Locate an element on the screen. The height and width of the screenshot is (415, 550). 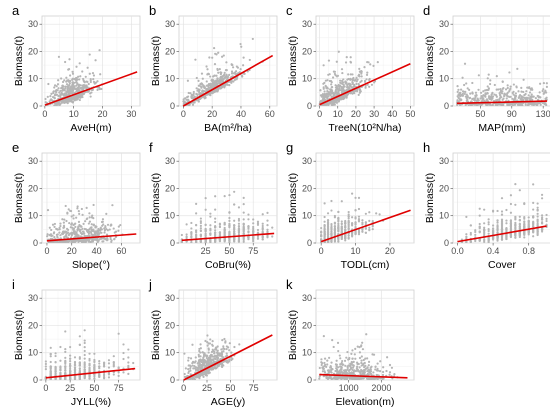
x-tick-label: 20 is located at coordinates (72, 251).